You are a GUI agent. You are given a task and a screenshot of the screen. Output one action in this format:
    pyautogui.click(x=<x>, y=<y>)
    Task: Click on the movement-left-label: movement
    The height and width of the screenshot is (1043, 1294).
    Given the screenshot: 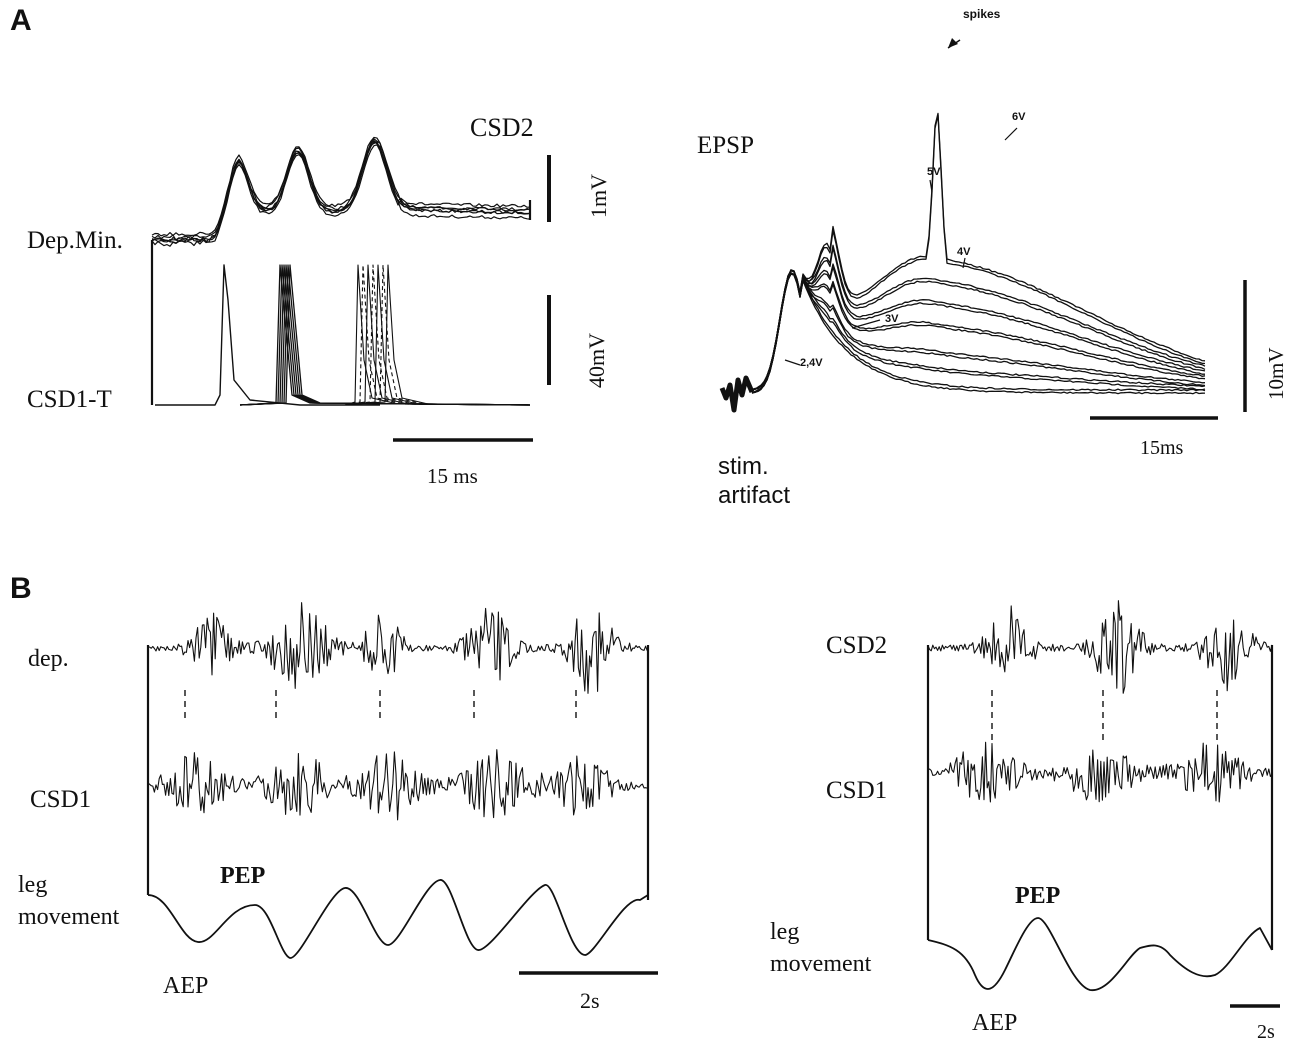 What is the action you would take?
    pyautogui.click(x=69, y=917)
    